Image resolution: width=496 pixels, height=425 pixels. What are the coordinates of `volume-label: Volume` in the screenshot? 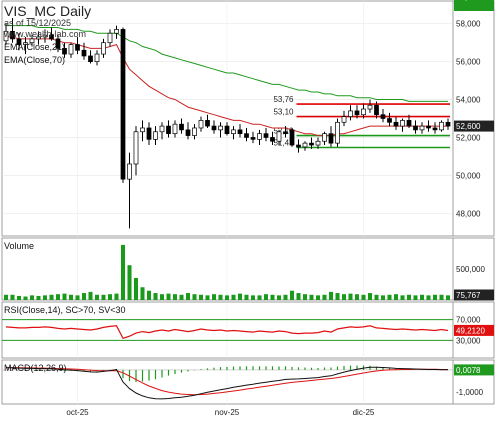 It's located at (19, 246).